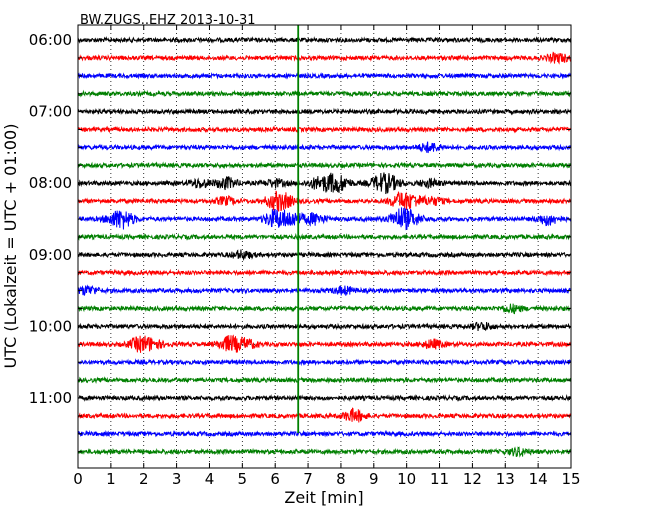 This screenshot has width=650, height=520. Describe the element at coordinates (177, 479) in the screenshot. I see `x-tick-label: 3` at that location.